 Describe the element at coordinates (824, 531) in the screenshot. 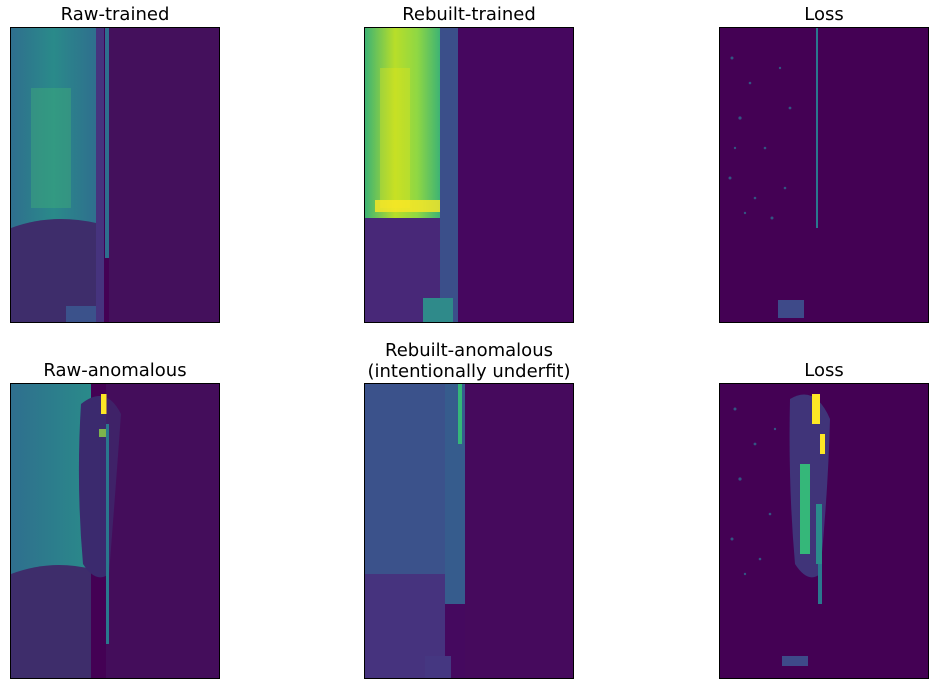

I see `image-loss-anomalous` at that location.